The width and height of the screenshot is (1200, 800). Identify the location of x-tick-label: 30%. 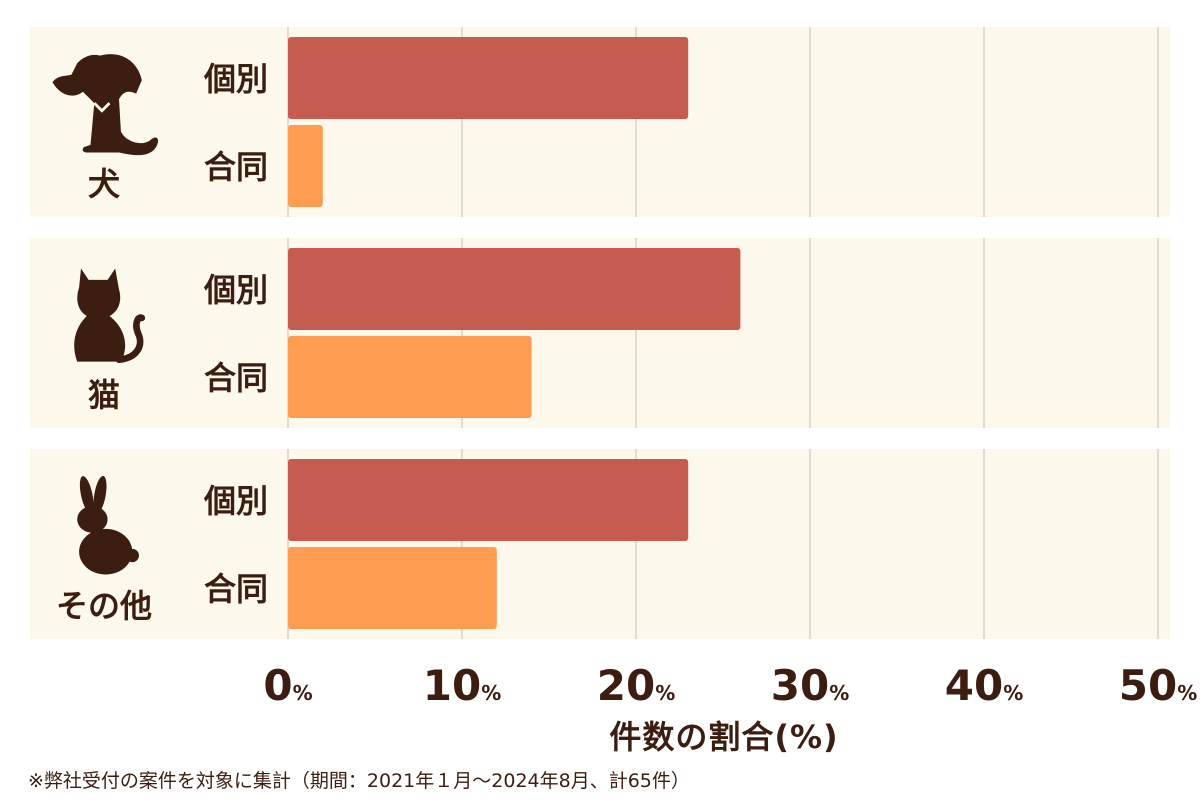
(810, 685).